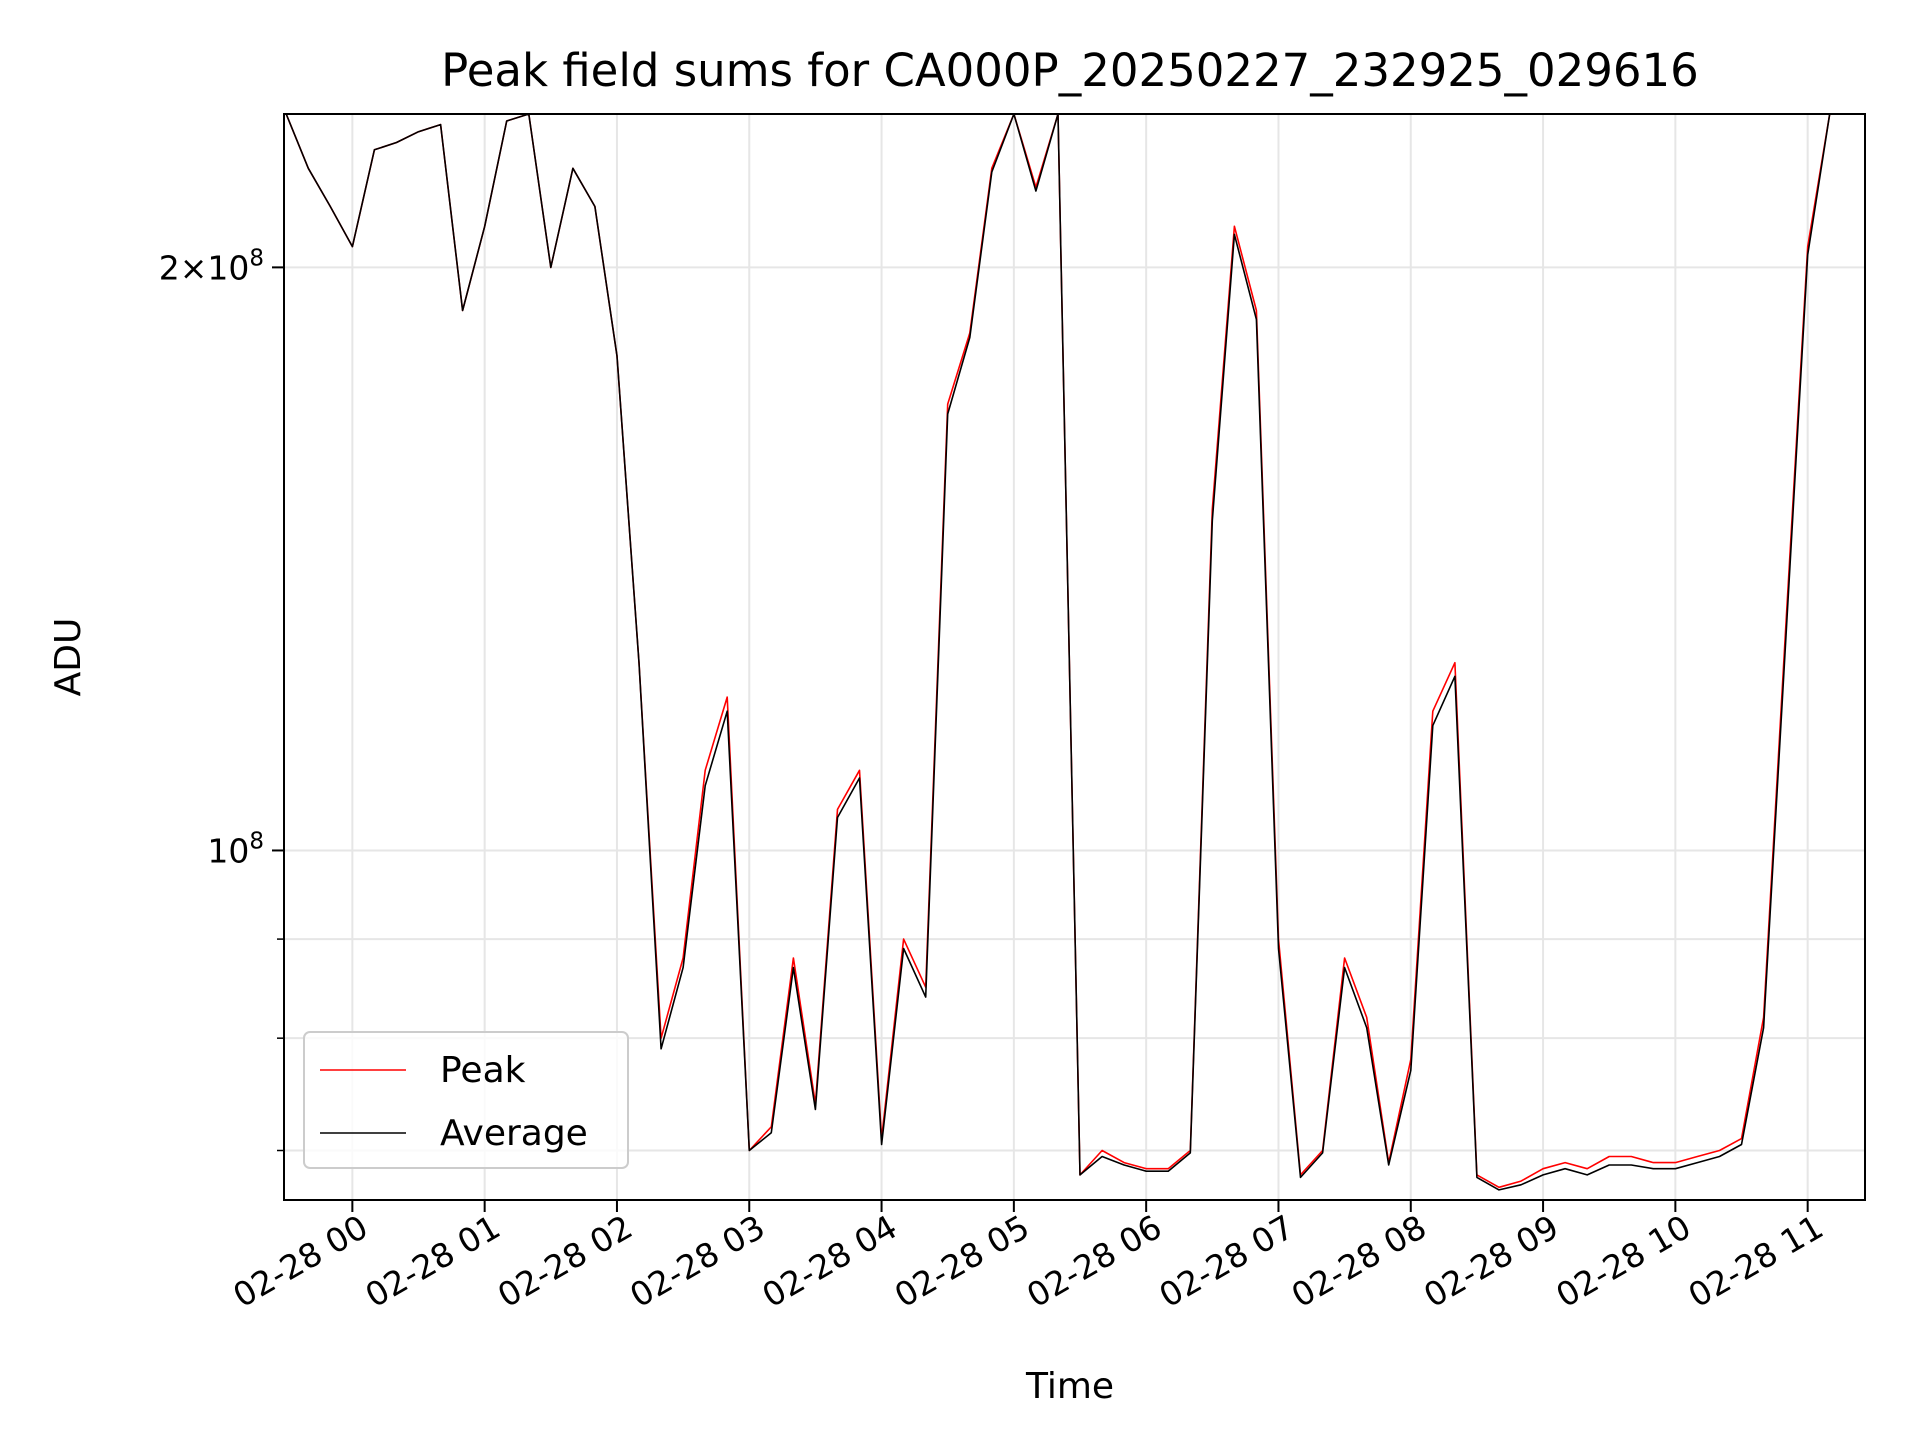 The width and height of the screenshot is (1920, 1440). Describe the element at coordinates (211, 266) in the screenshot. I see `y-tick-label: 2×108` at that location.